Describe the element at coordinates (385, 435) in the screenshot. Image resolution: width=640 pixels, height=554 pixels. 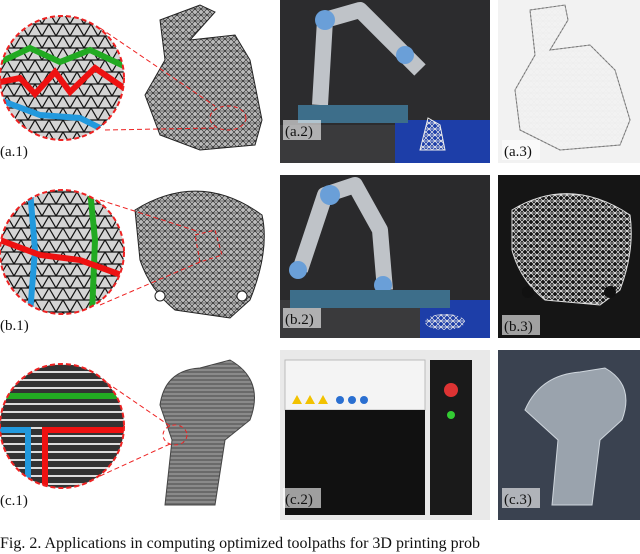
I see `panel-c2: (c.2)` at that location.